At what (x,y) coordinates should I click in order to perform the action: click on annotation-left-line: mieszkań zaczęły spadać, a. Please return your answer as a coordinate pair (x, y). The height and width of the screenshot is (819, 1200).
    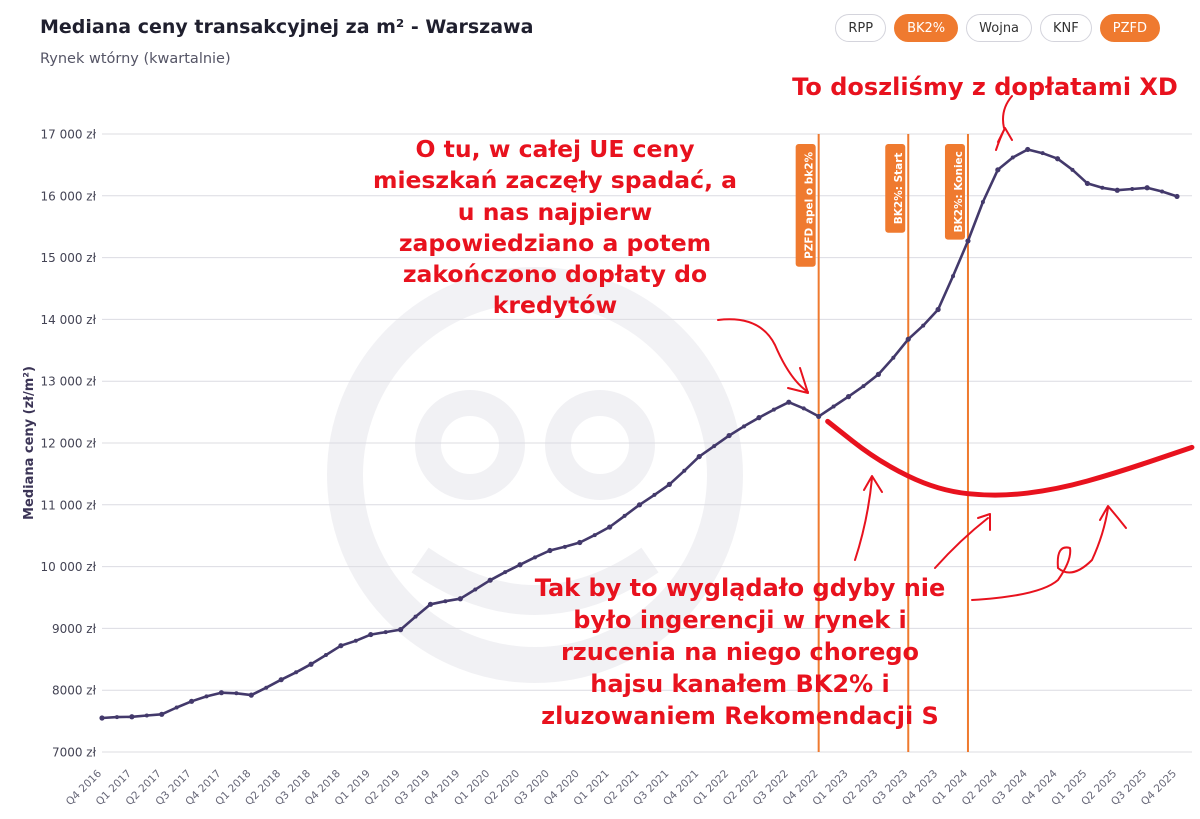
    Looking at the image, I should click on (555, 180).